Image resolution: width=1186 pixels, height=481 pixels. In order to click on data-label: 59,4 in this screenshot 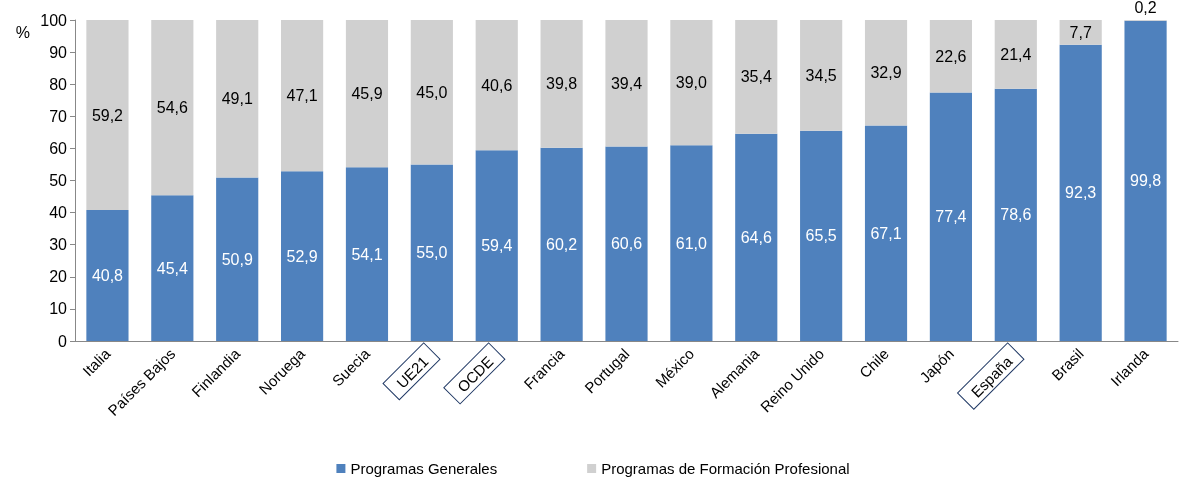, I will do `click(497, 246)`.